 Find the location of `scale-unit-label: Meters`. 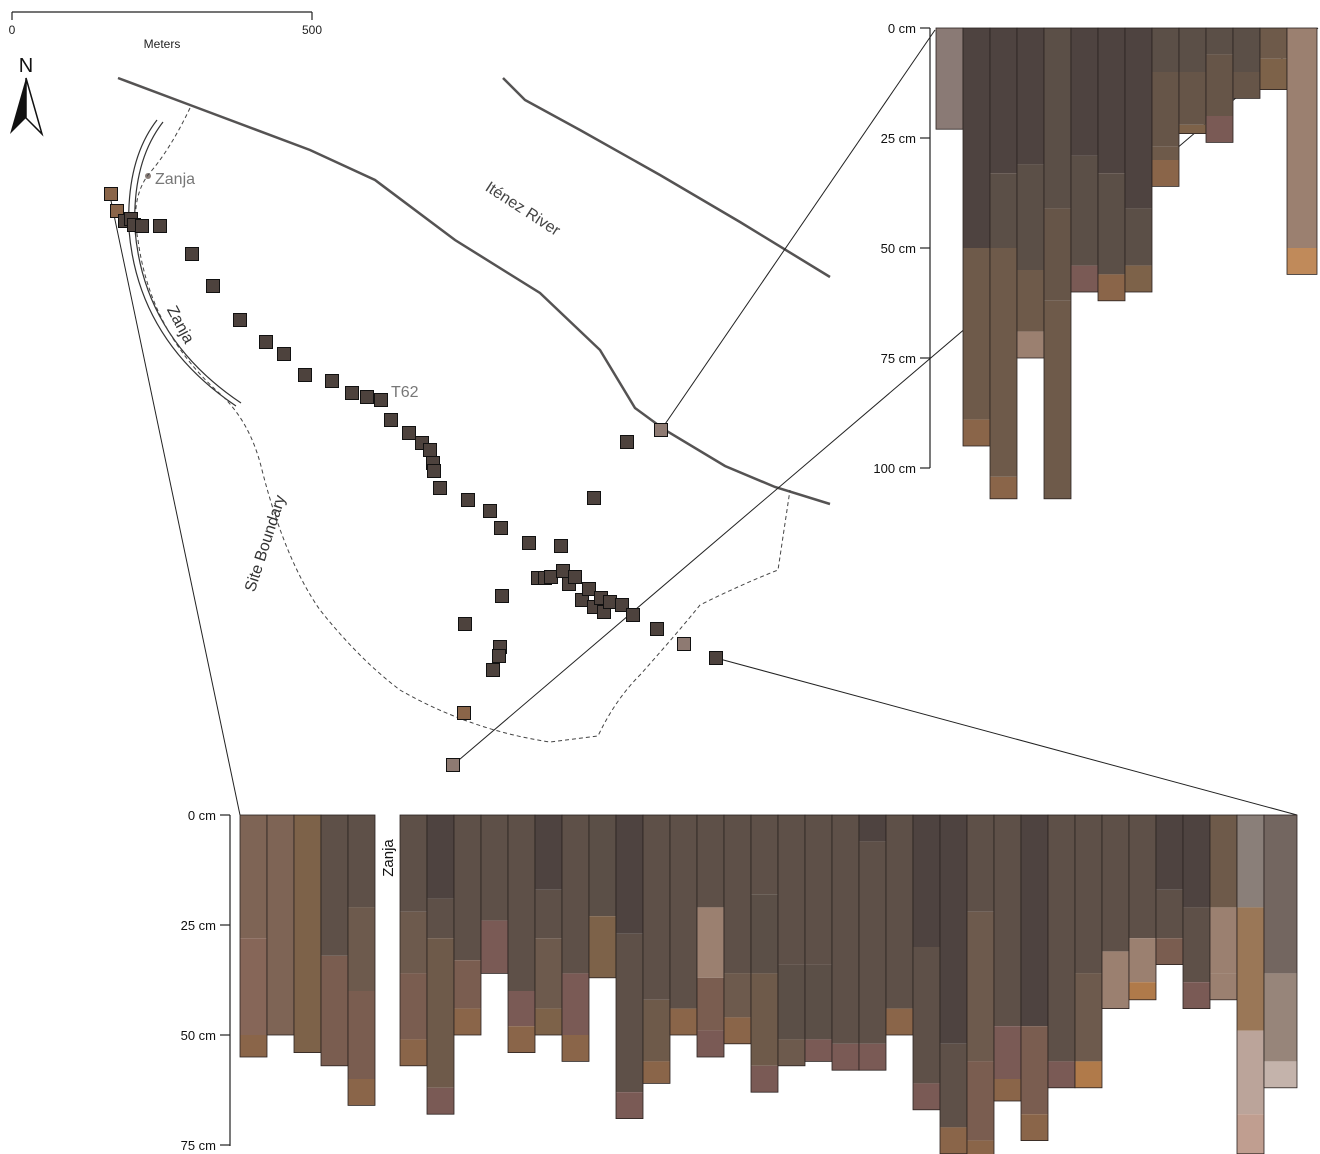

scale-unit-label: Meters is located at coordinates (162, 44).